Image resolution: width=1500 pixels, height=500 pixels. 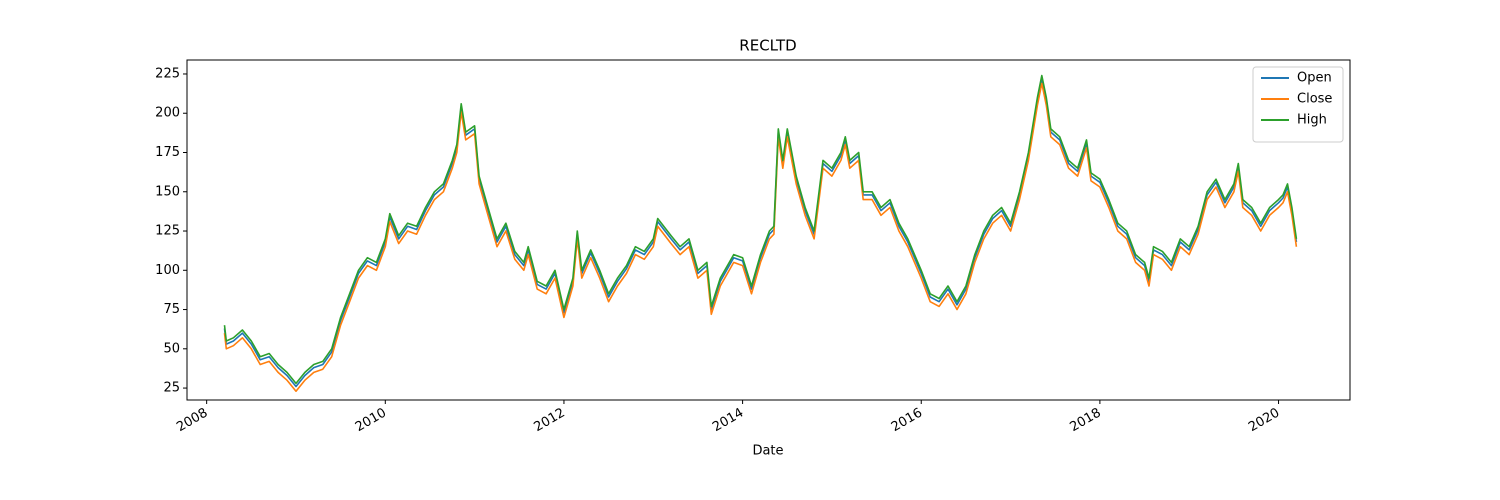 I want to click on legend-box, so click(x=1298, y=104).